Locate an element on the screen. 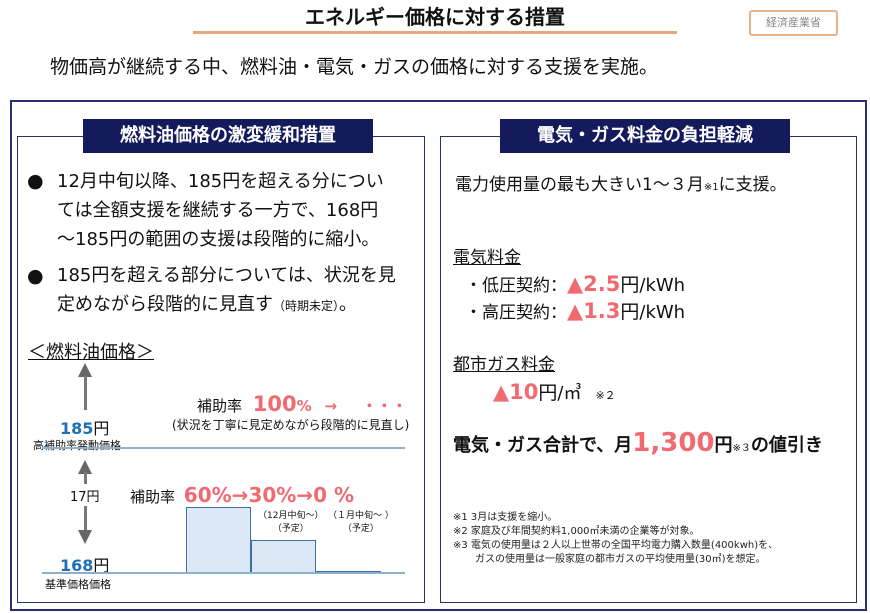 The image size is (870, 613). rate-0: 0 % is located at coordinates (333, 495).